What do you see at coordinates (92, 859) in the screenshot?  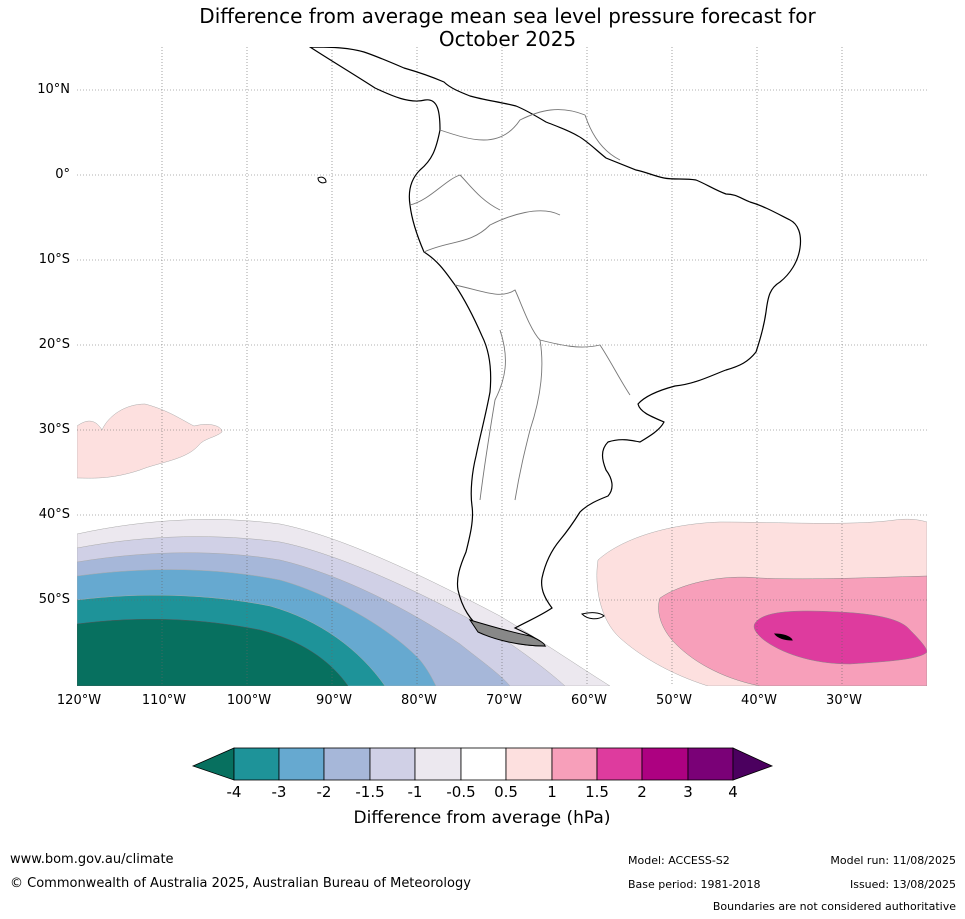 I see `footer-url: www.bom.gov.au/climate` at bounding box center [92, 859].